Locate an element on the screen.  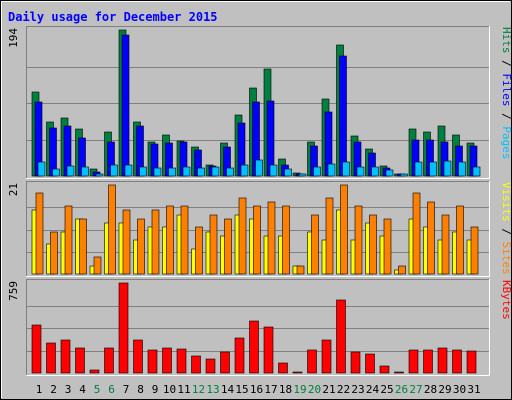
x-tick-day-16: 16 is located at coordinates (256, 389).